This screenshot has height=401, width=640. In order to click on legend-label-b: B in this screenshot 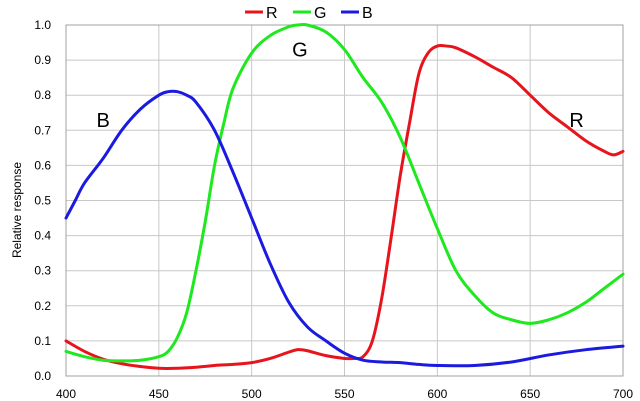, I will do `click(367, 13)`.